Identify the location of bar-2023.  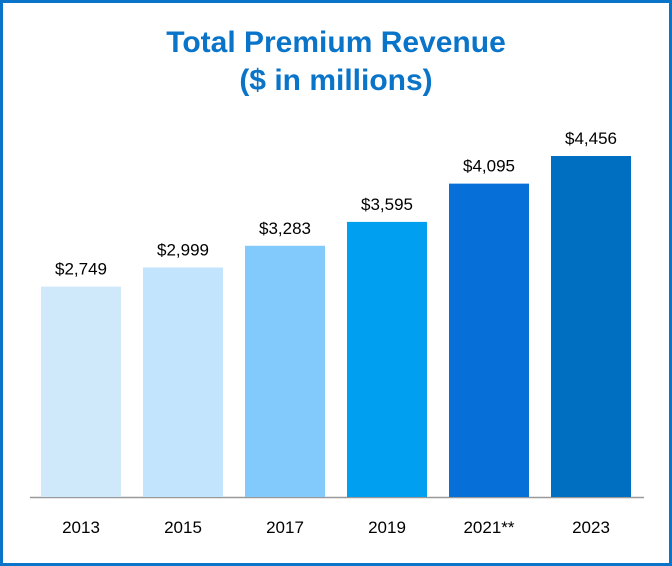
(591, 326).